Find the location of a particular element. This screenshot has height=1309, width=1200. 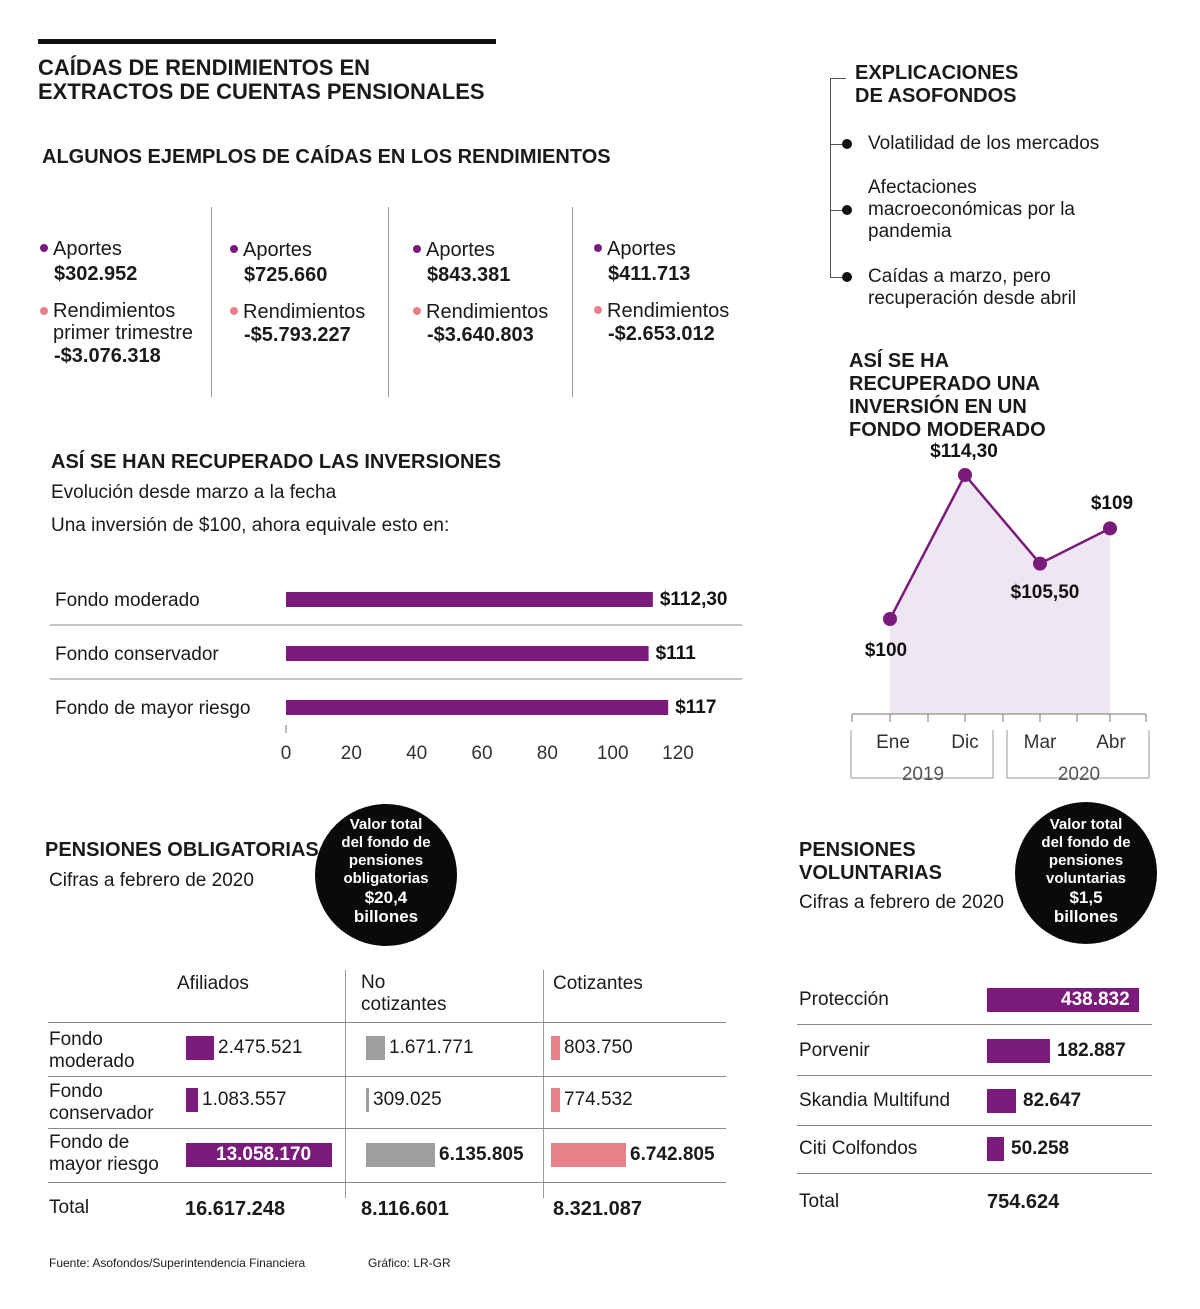

aportes-value: $725.660 is located at coordinates (286, 275).